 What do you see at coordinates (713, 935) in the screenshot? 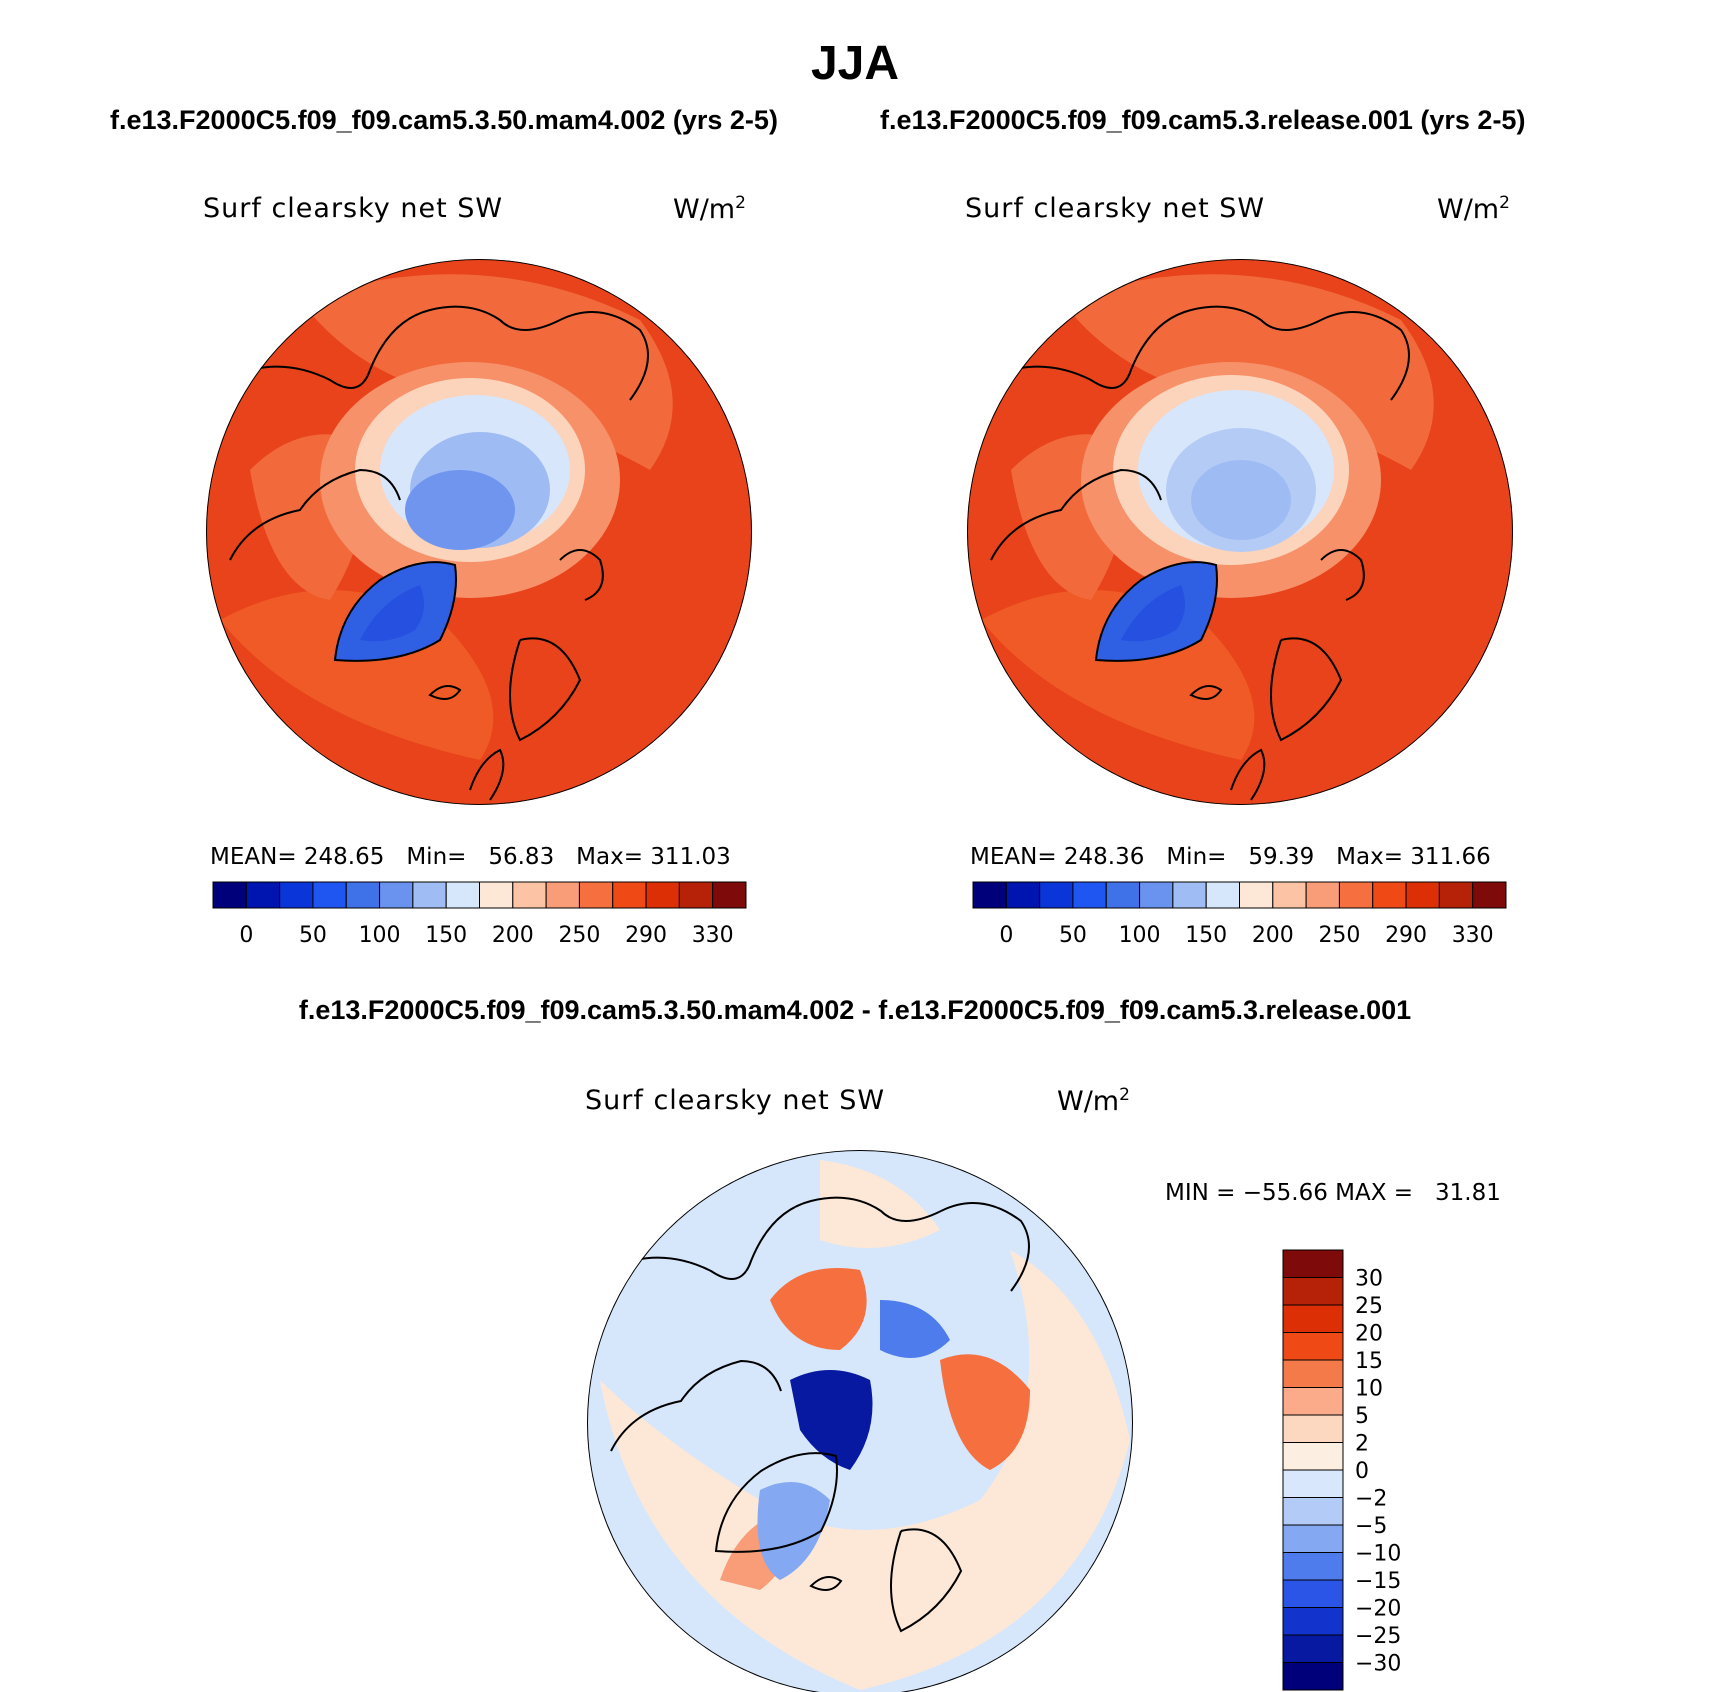
I see `panel-1-colorbar-tick-label: 330` at bounding box center [713, 935].